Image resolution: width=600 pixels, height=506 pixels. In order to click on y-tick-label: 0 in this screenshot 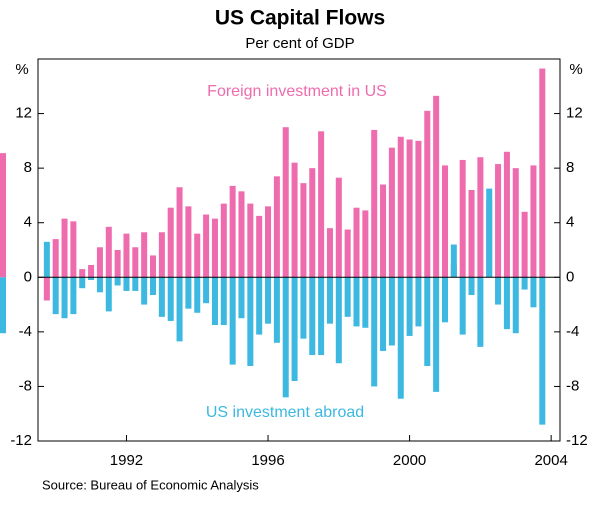, I will do `click(28, 276)`.